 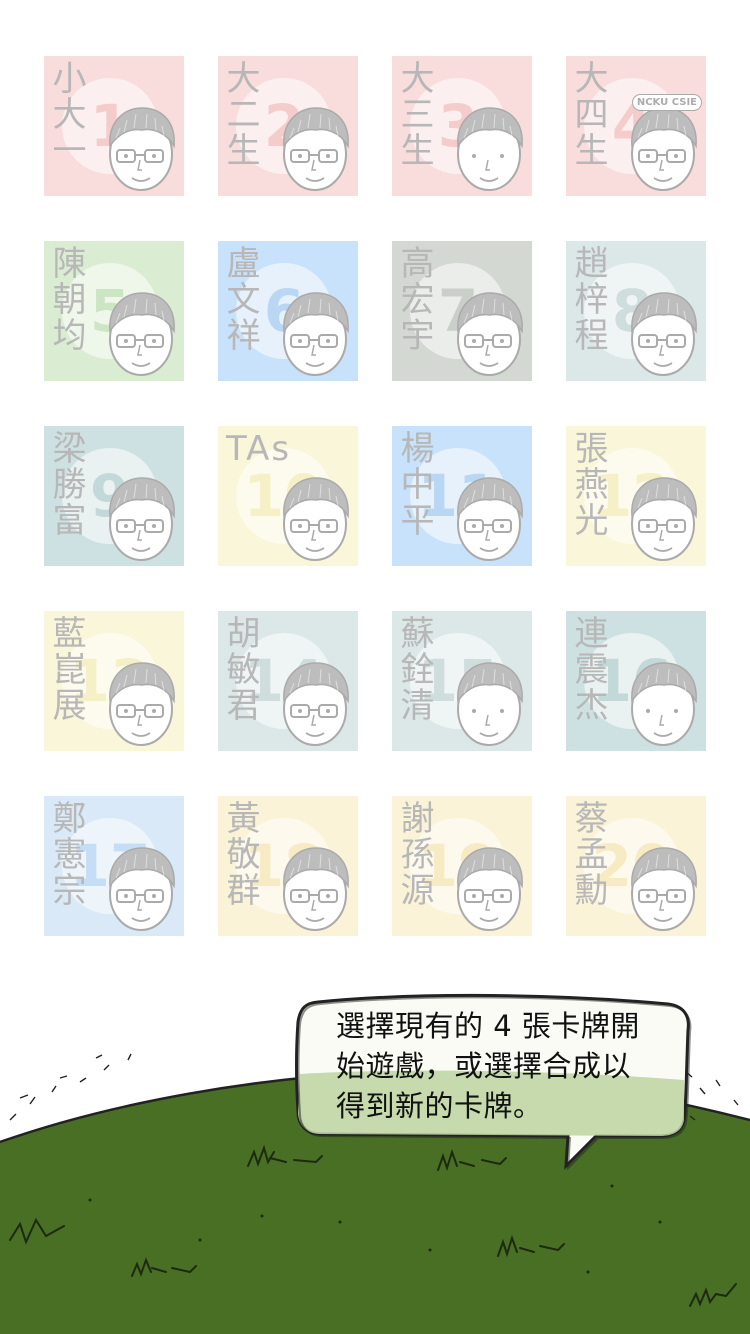 What do you see at coordinates (240, 854) in the screenshot?
I see `card-name: 黃敬群` at bounding box center [240, 854].